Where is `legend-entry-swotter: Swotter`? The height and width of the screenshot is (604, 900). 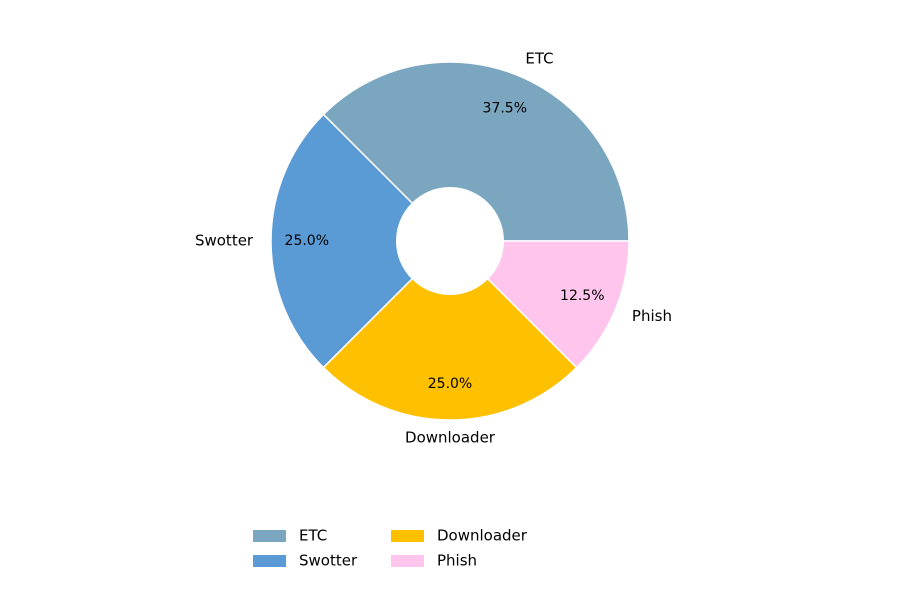
legend-entry-swotter: Swotter is located at coordinates (305, 561).